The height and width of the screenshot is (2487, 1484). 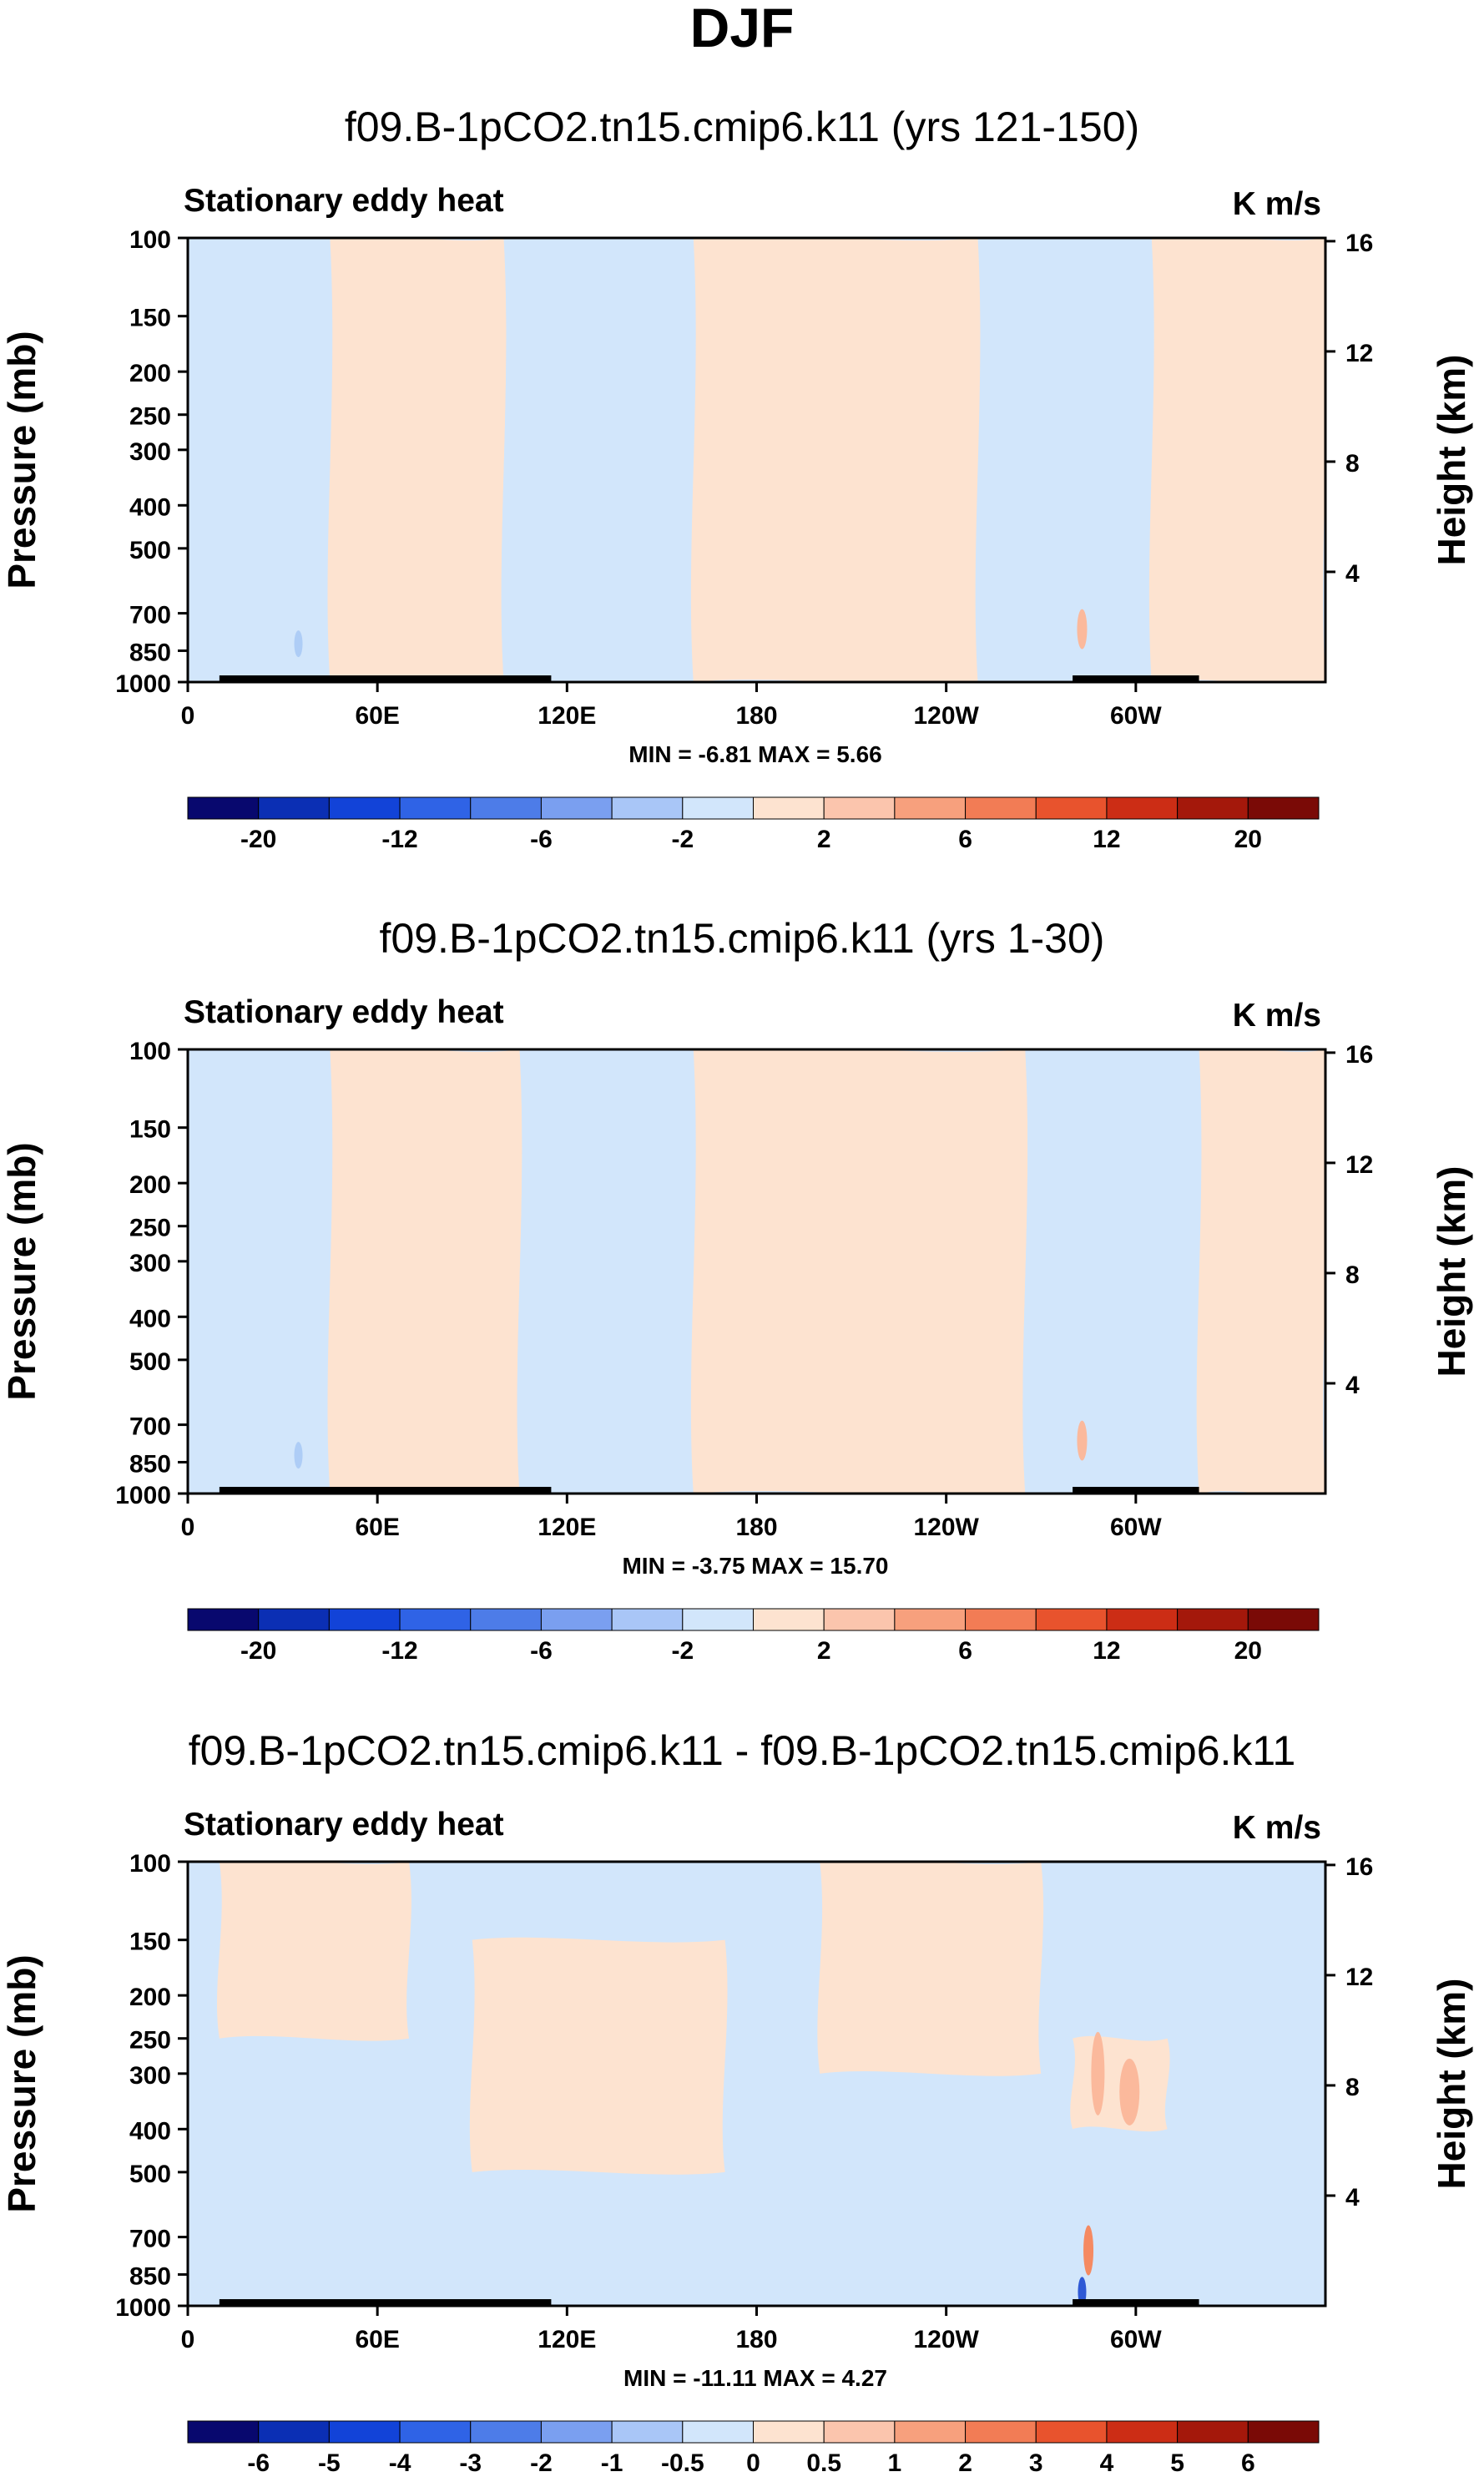 I want to click on y-tick-label: 850, so click(x=150, y=652).